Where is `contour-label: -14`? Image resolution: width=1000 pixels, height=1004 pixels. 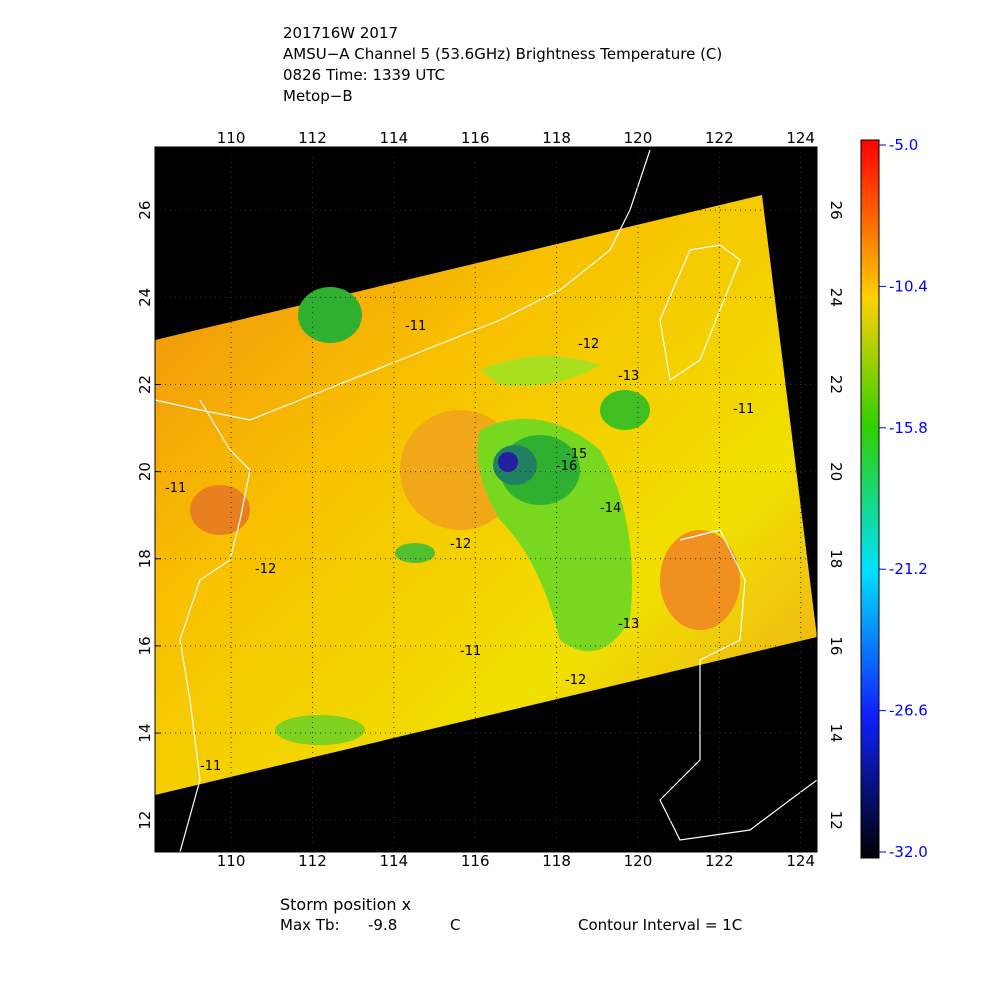
contour-label: -14 is located at coordinates (610, 508).